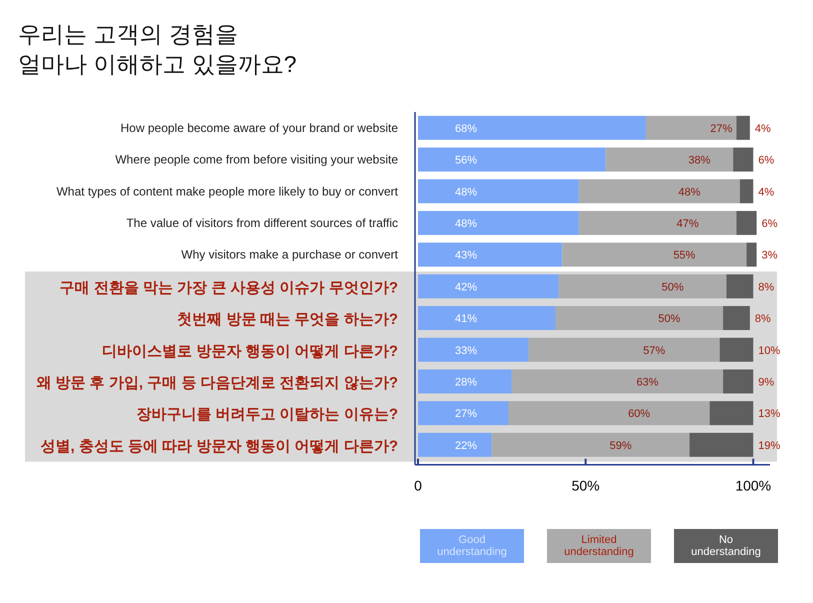  Describe the element at coordinates (769, 446) in the screenshot. I see `data-label: 19%` at that location.